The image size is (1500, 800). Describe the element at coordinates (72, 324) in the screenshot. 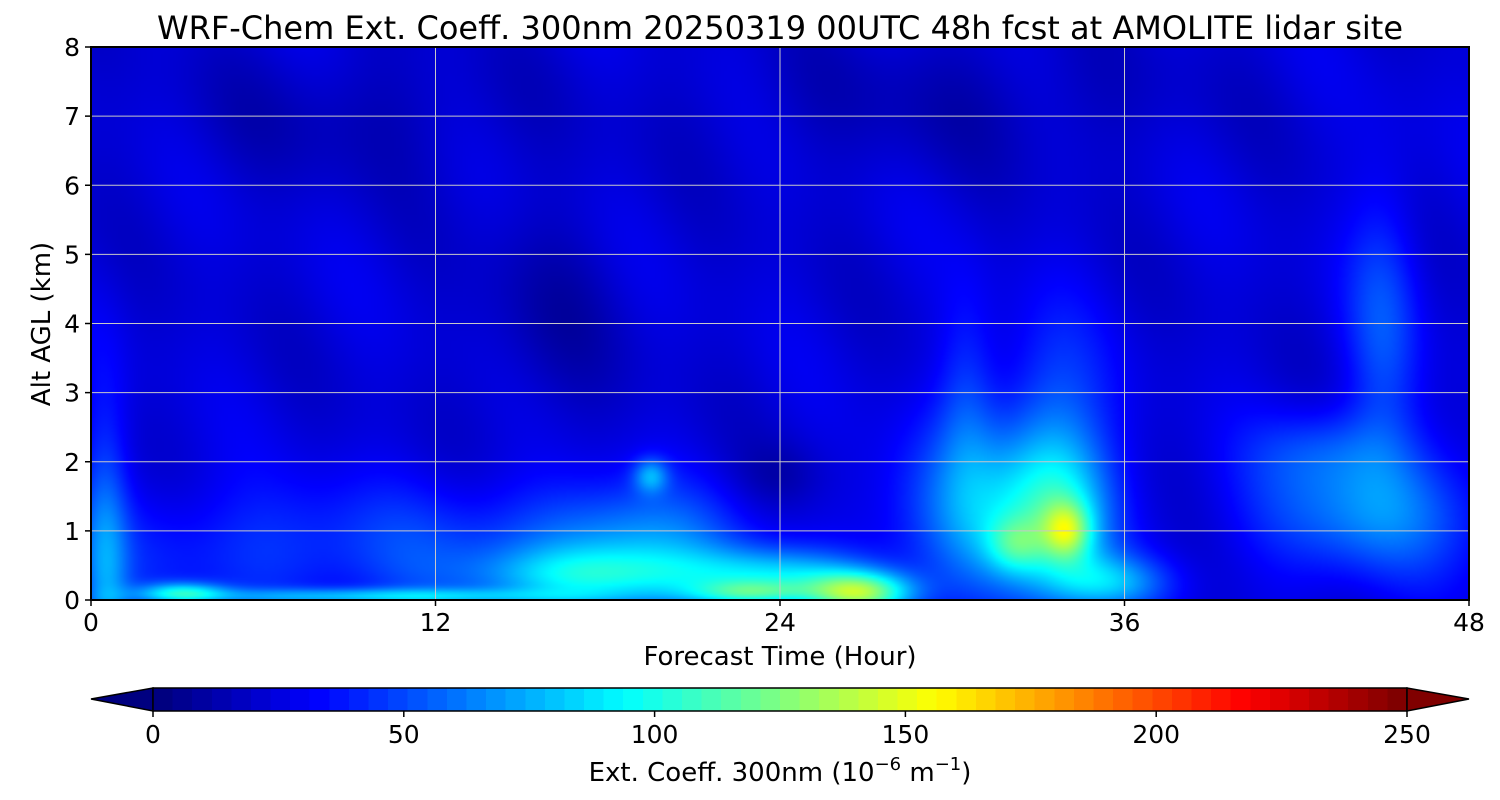

I see `y-tick-label: 4` at that location.